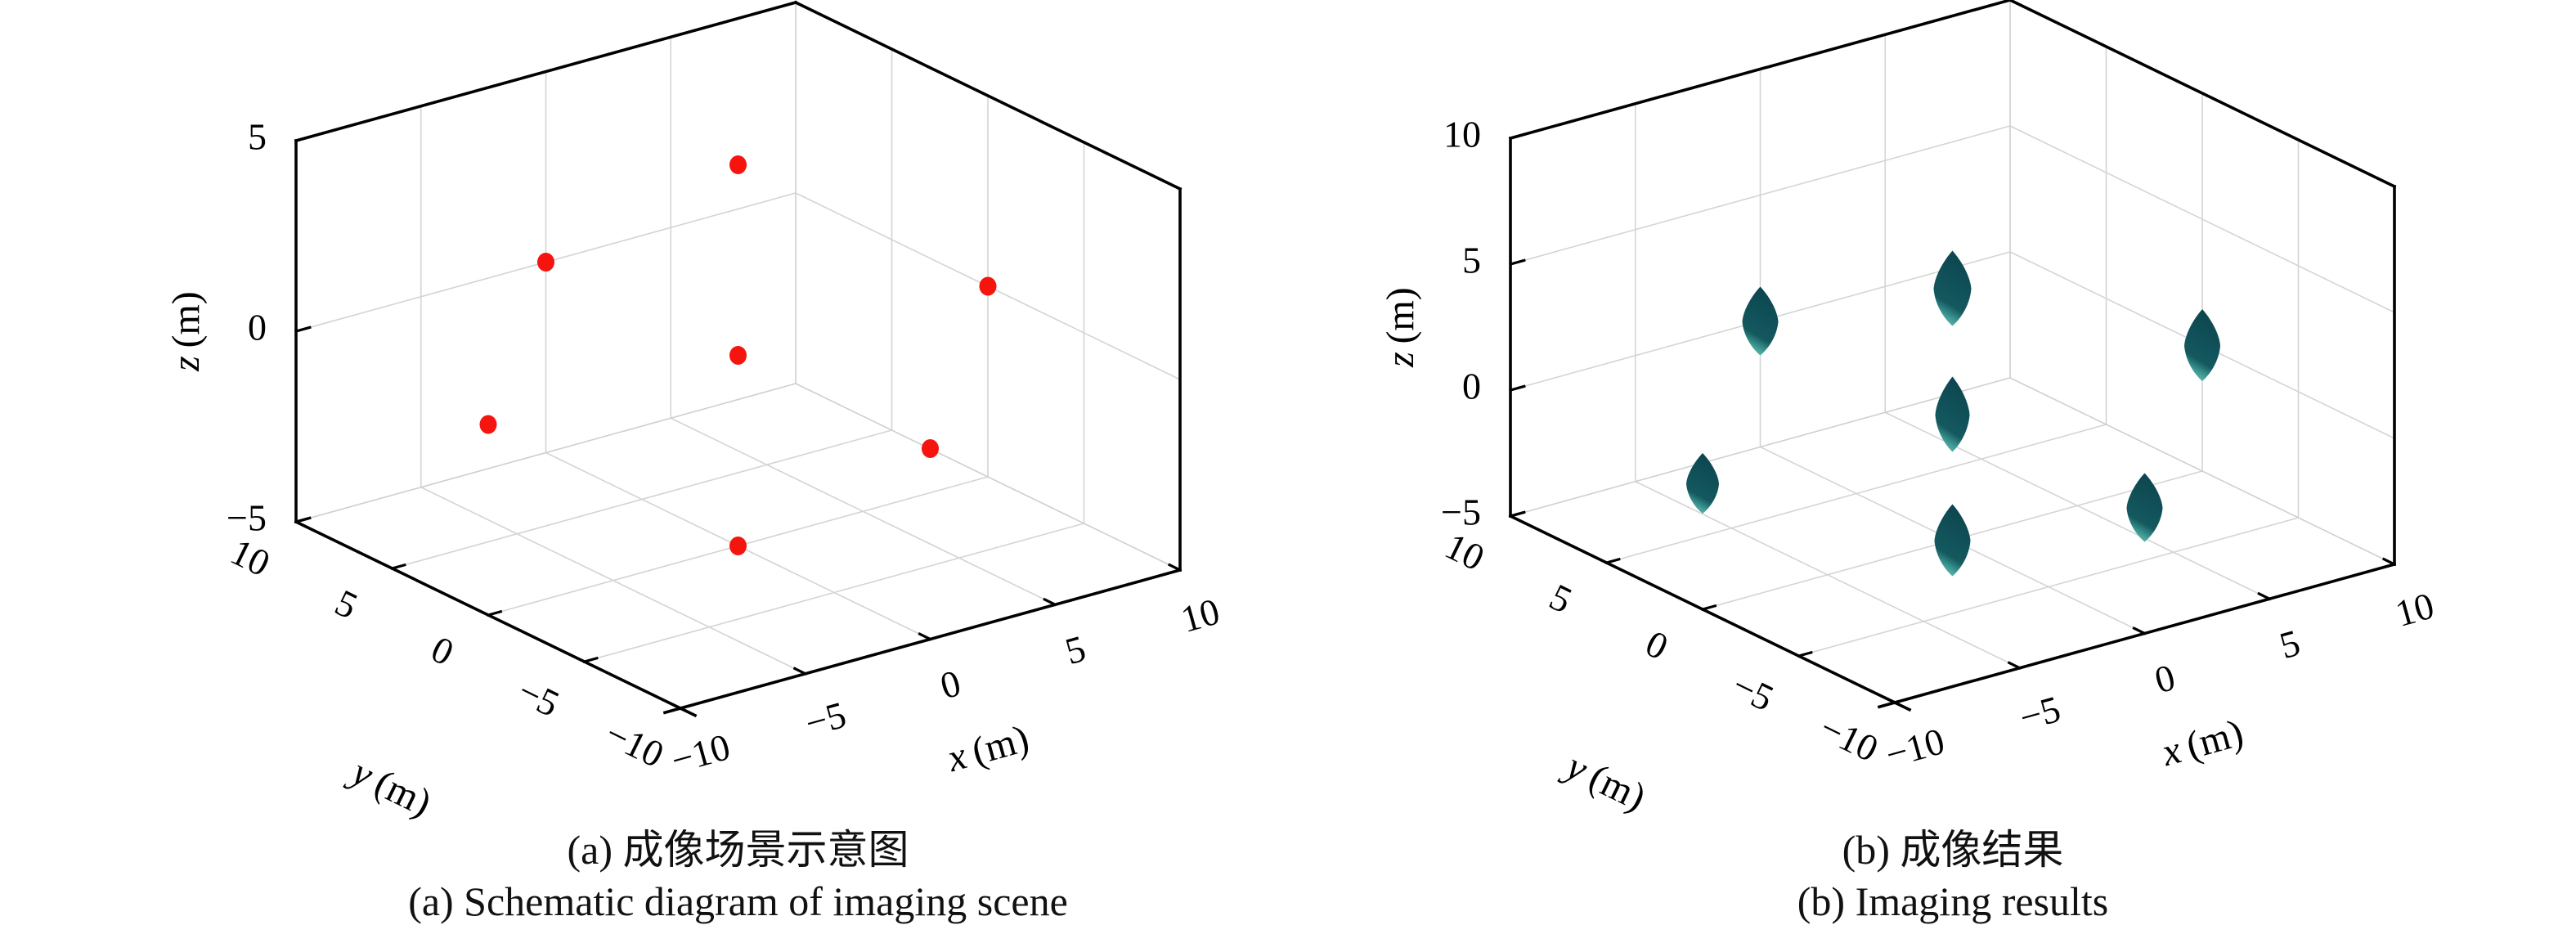 The image size is (2576, 934). What do you see at coordinates (1462, 134) in the screenshot?
I see `z-tick-label: 10` at bounding box center [1462, 134].